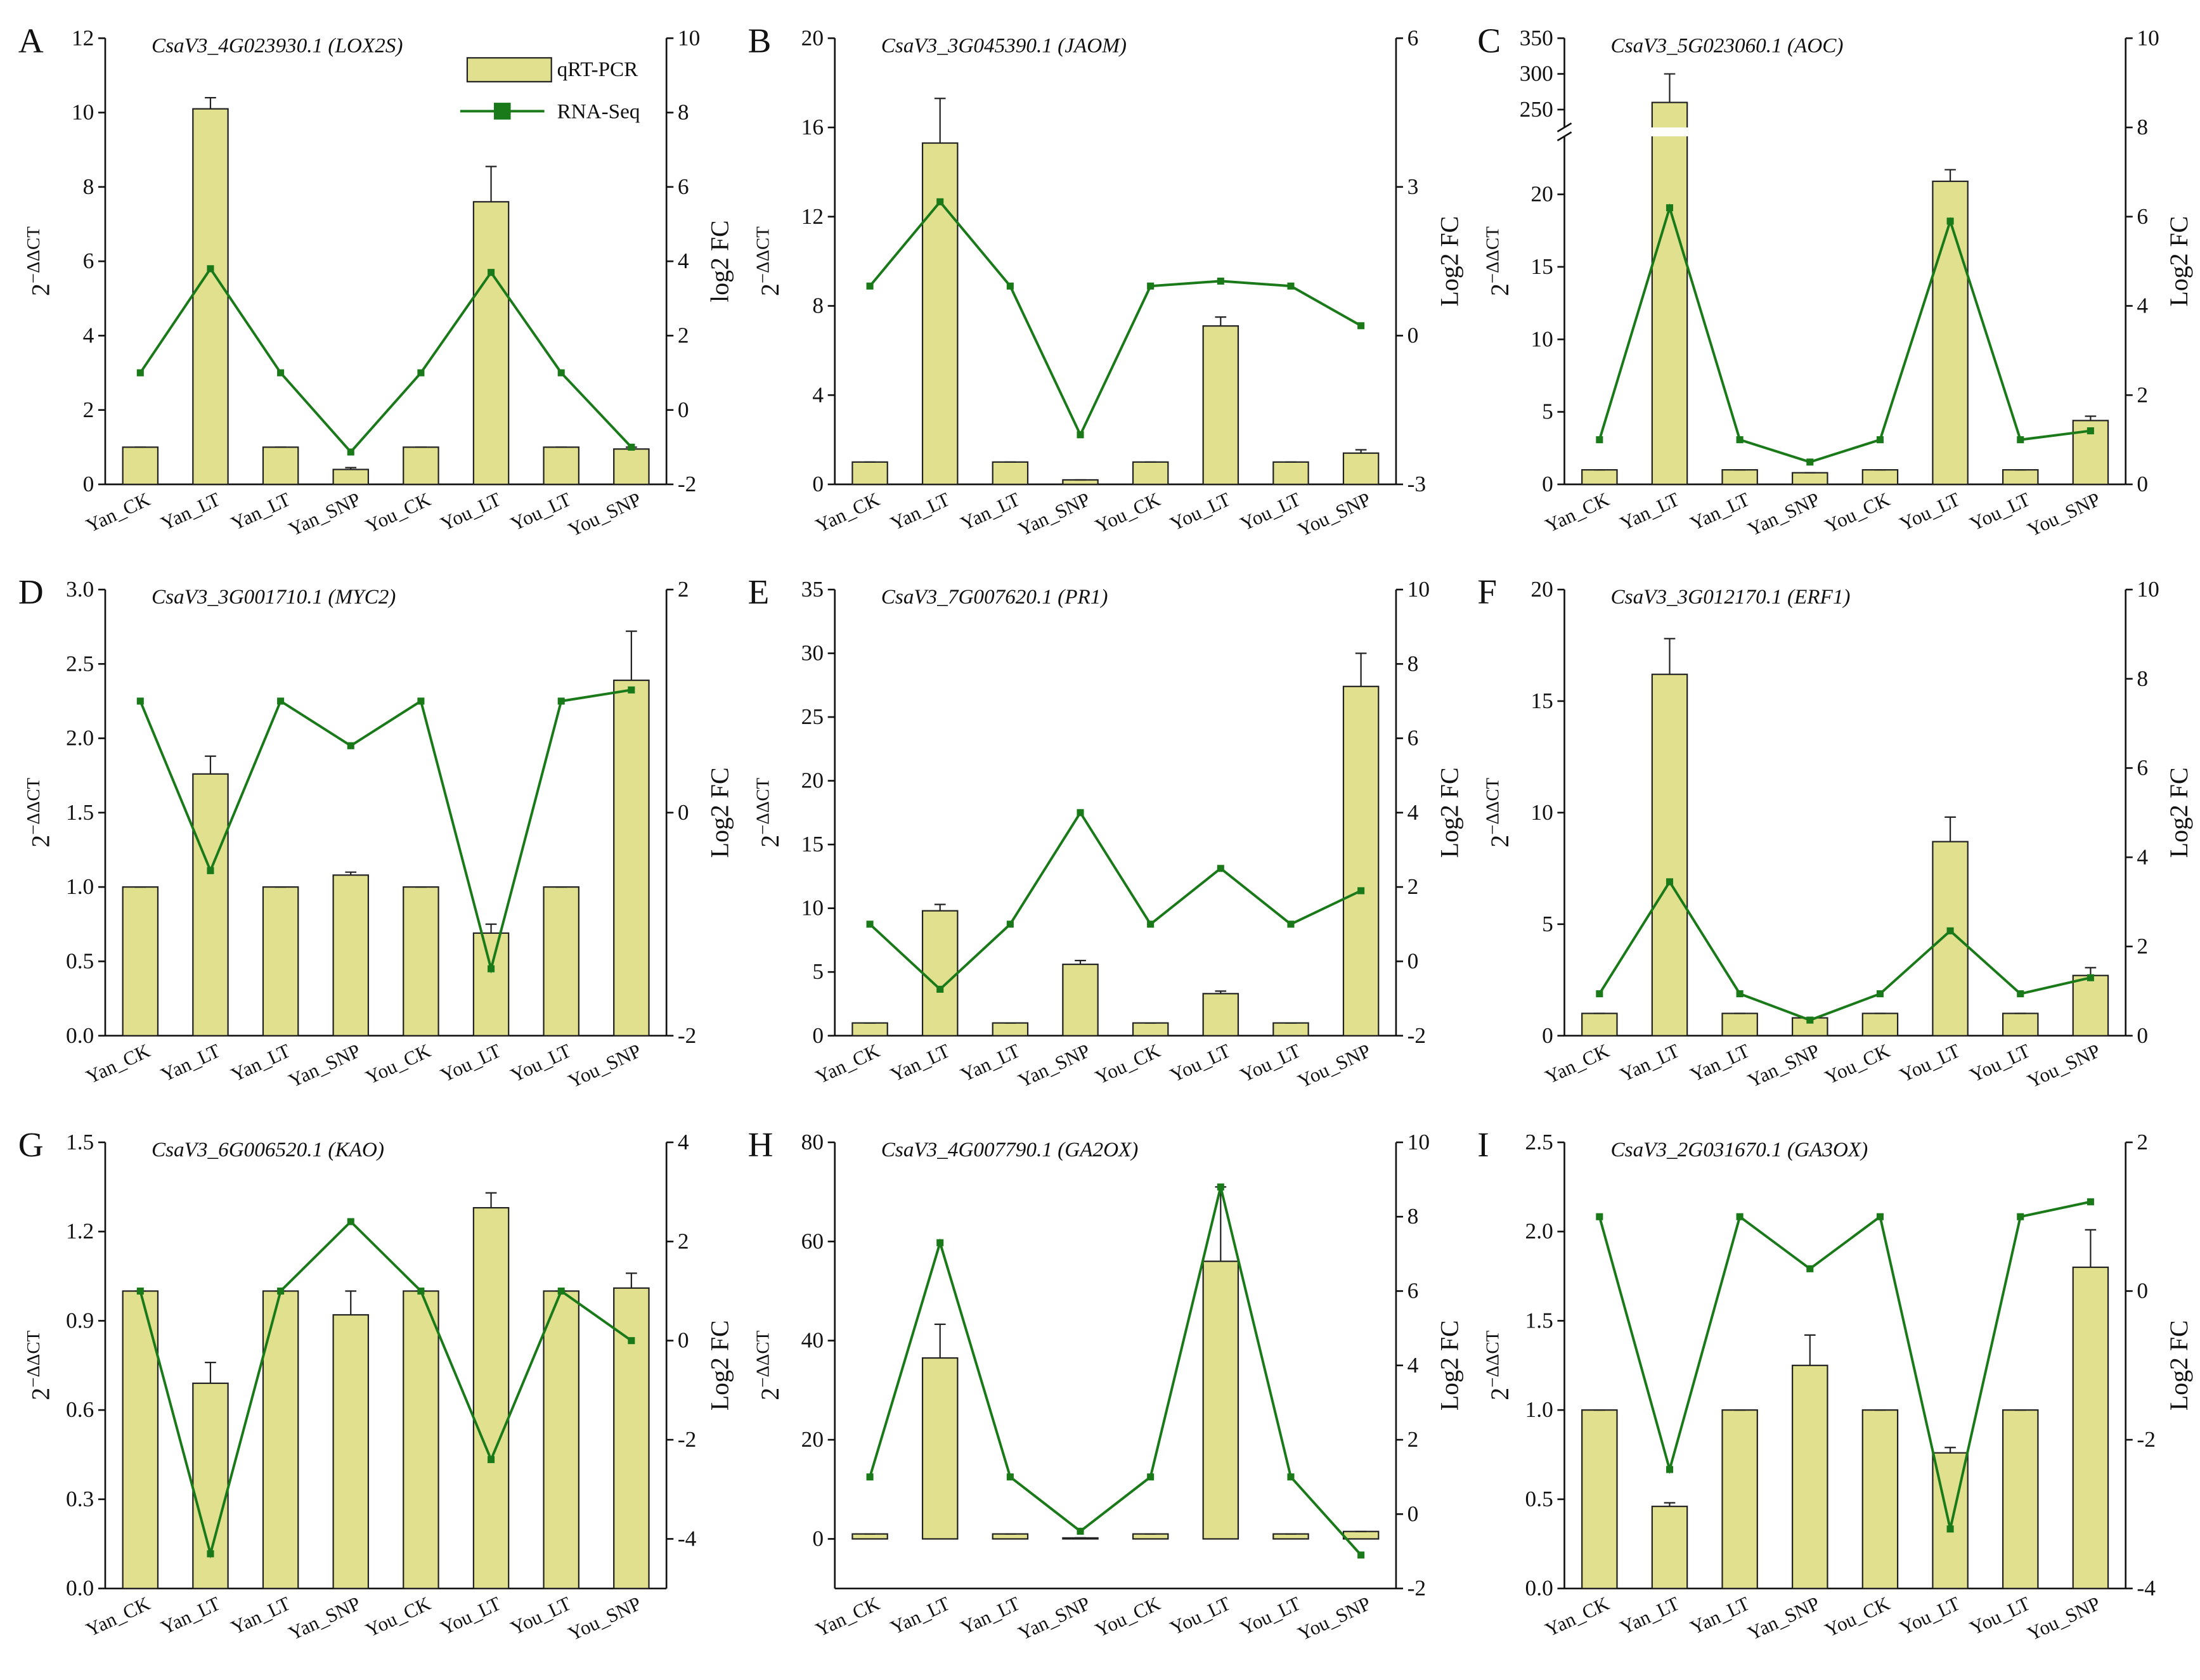 The height and width of the screenshot is (1680, 2200). Describe the element at coordinates (1539, 1320) in the screenshot. I see `y-tick-label: 1.5` at that location.